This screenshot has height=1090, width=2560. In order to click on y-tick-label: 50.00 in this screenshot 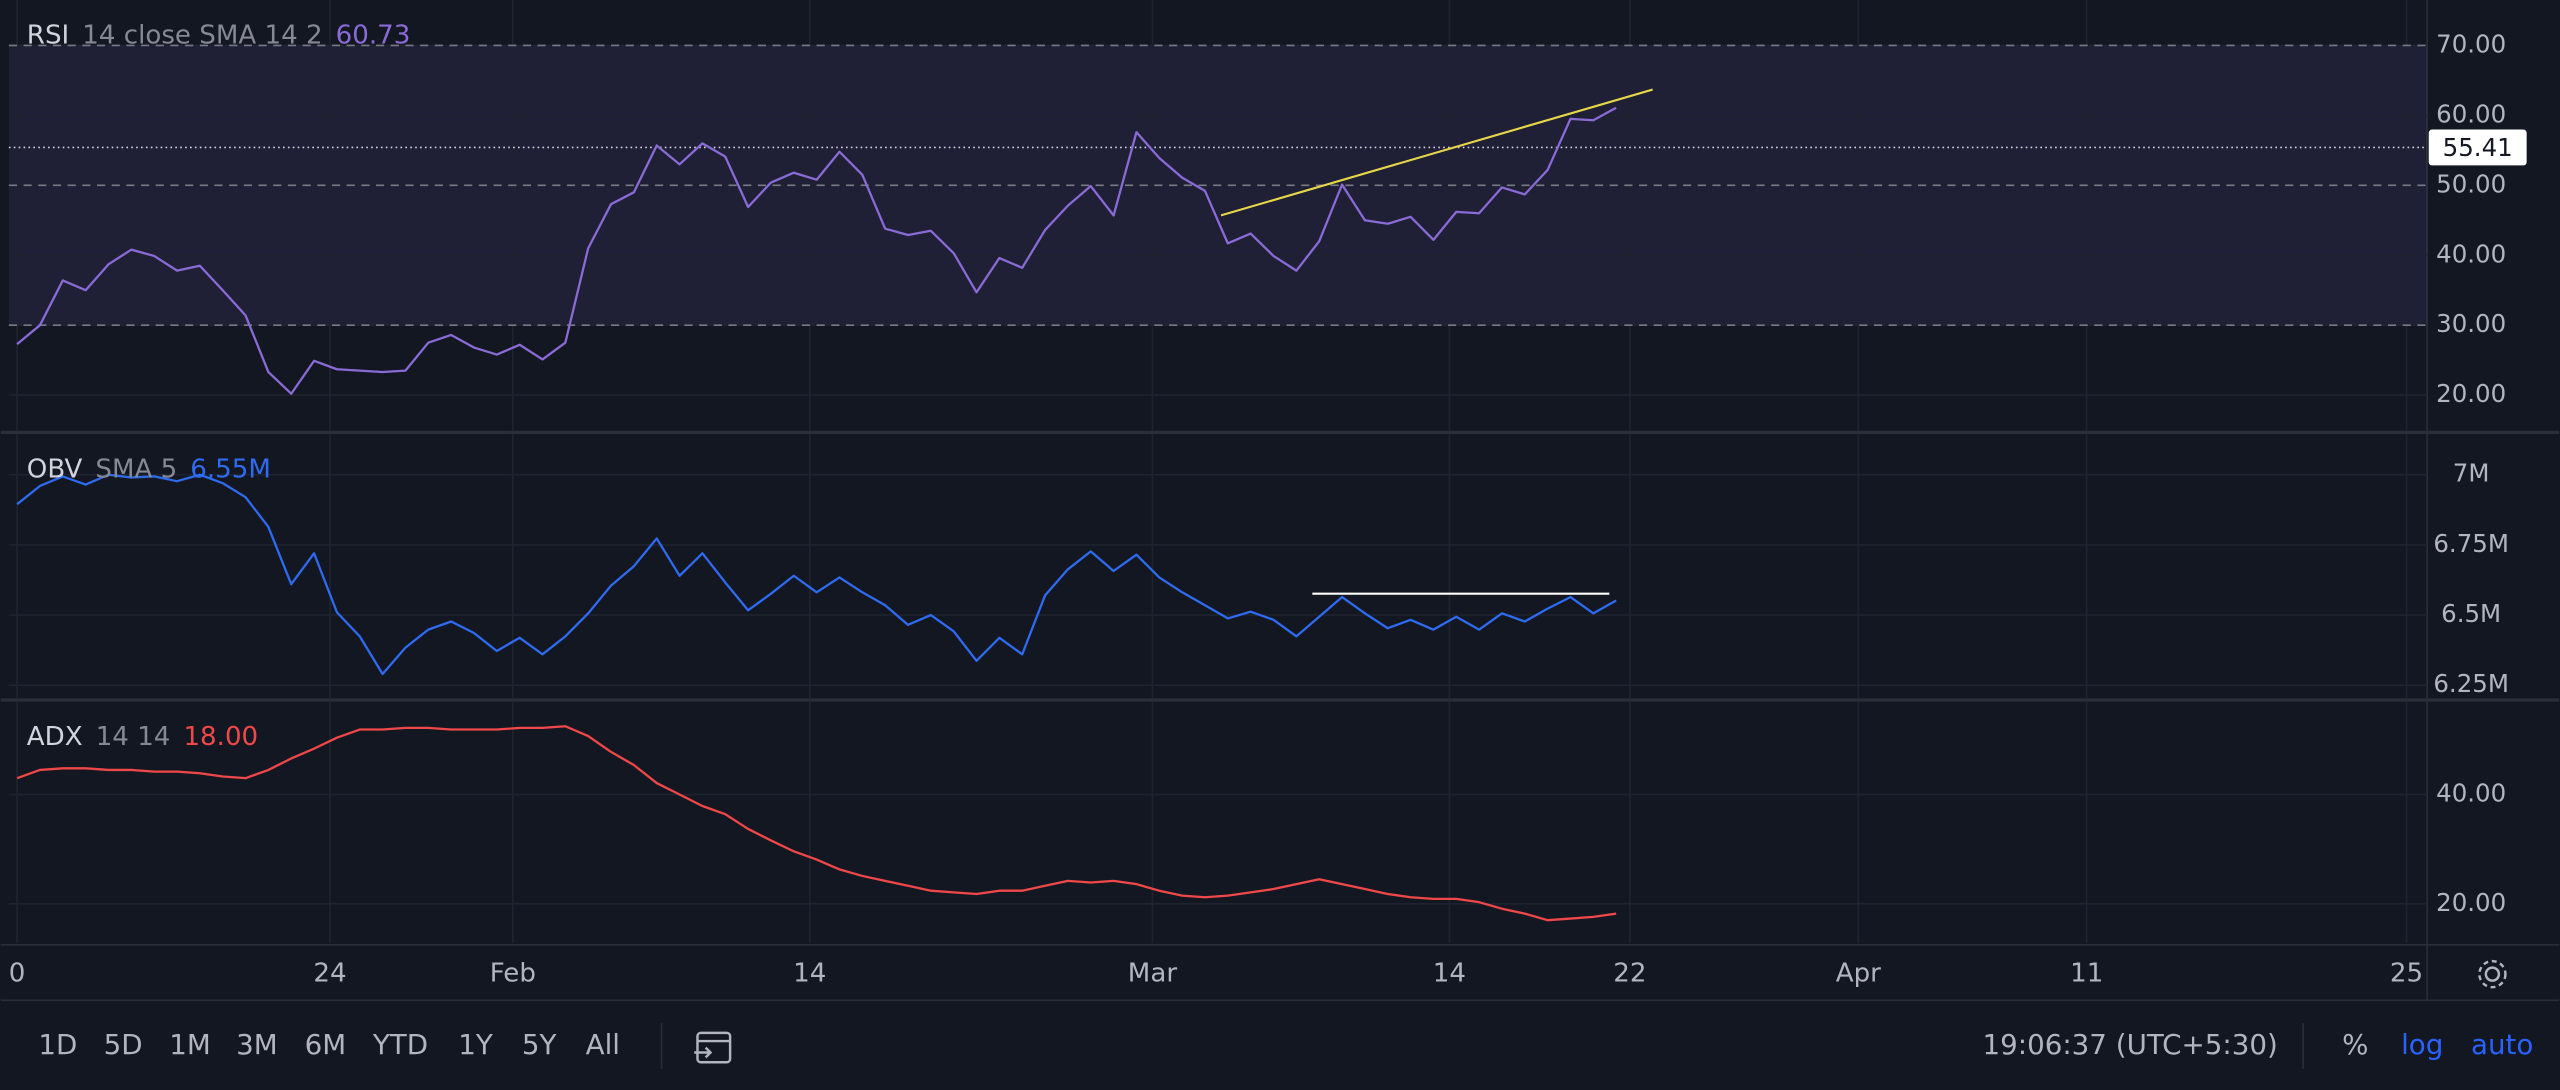, I will do `click(2471, 183)`.